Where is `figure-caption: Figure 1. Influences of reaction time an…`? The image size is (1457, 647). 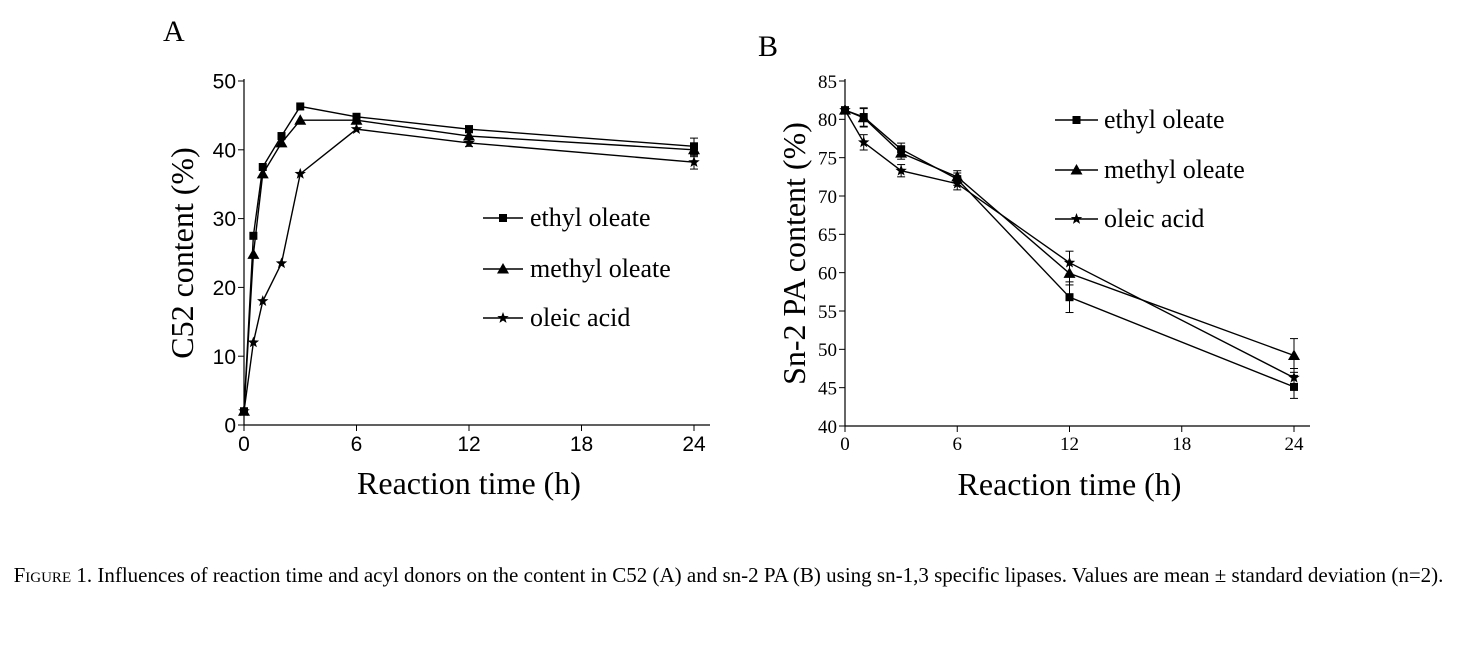
figure-caption: Figure 1. Influences of reaction time an… is located at coordinates (728, 575).